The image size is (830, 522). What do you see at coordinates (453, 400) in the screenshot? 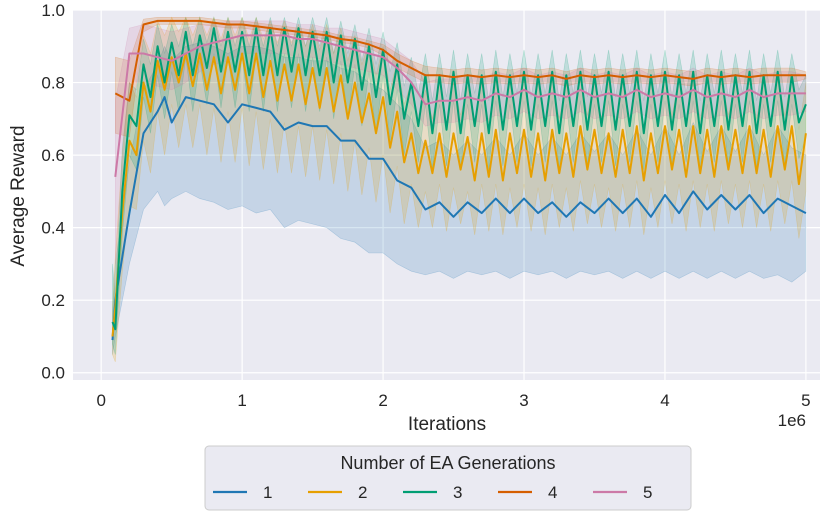
I see `x-tick-labels: 0 1 2 3 4 5` at bounding box center [453, 400].